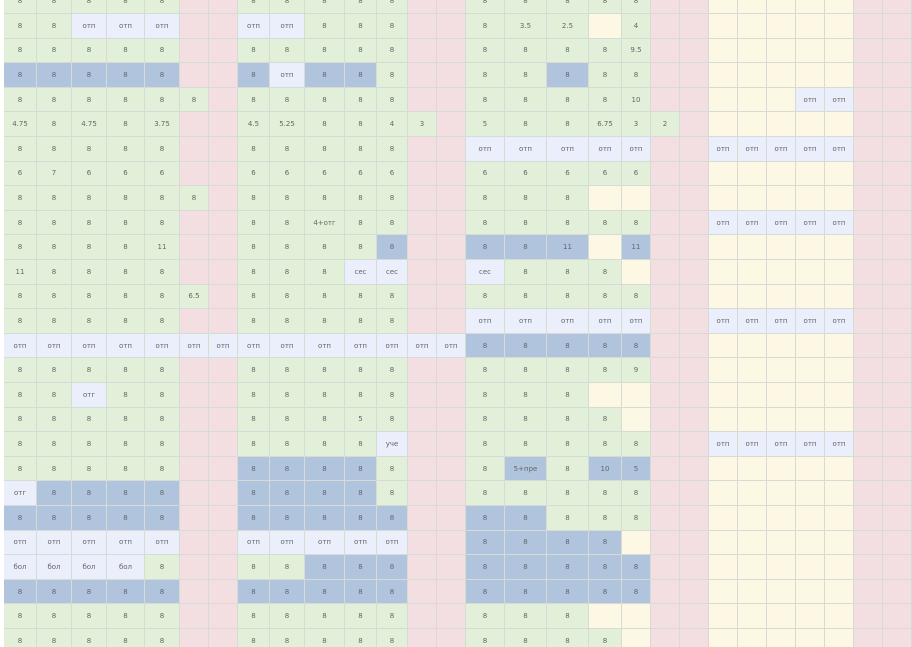  I want to click on cell: отг, so click(89, 395).